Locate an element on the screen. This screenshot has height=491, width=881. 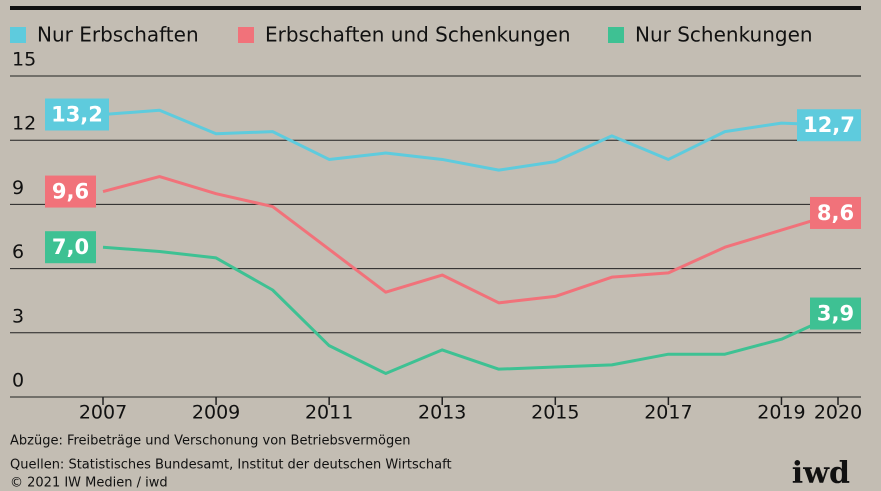
y-tick-label: 6 is located at coordinates (18, 252).